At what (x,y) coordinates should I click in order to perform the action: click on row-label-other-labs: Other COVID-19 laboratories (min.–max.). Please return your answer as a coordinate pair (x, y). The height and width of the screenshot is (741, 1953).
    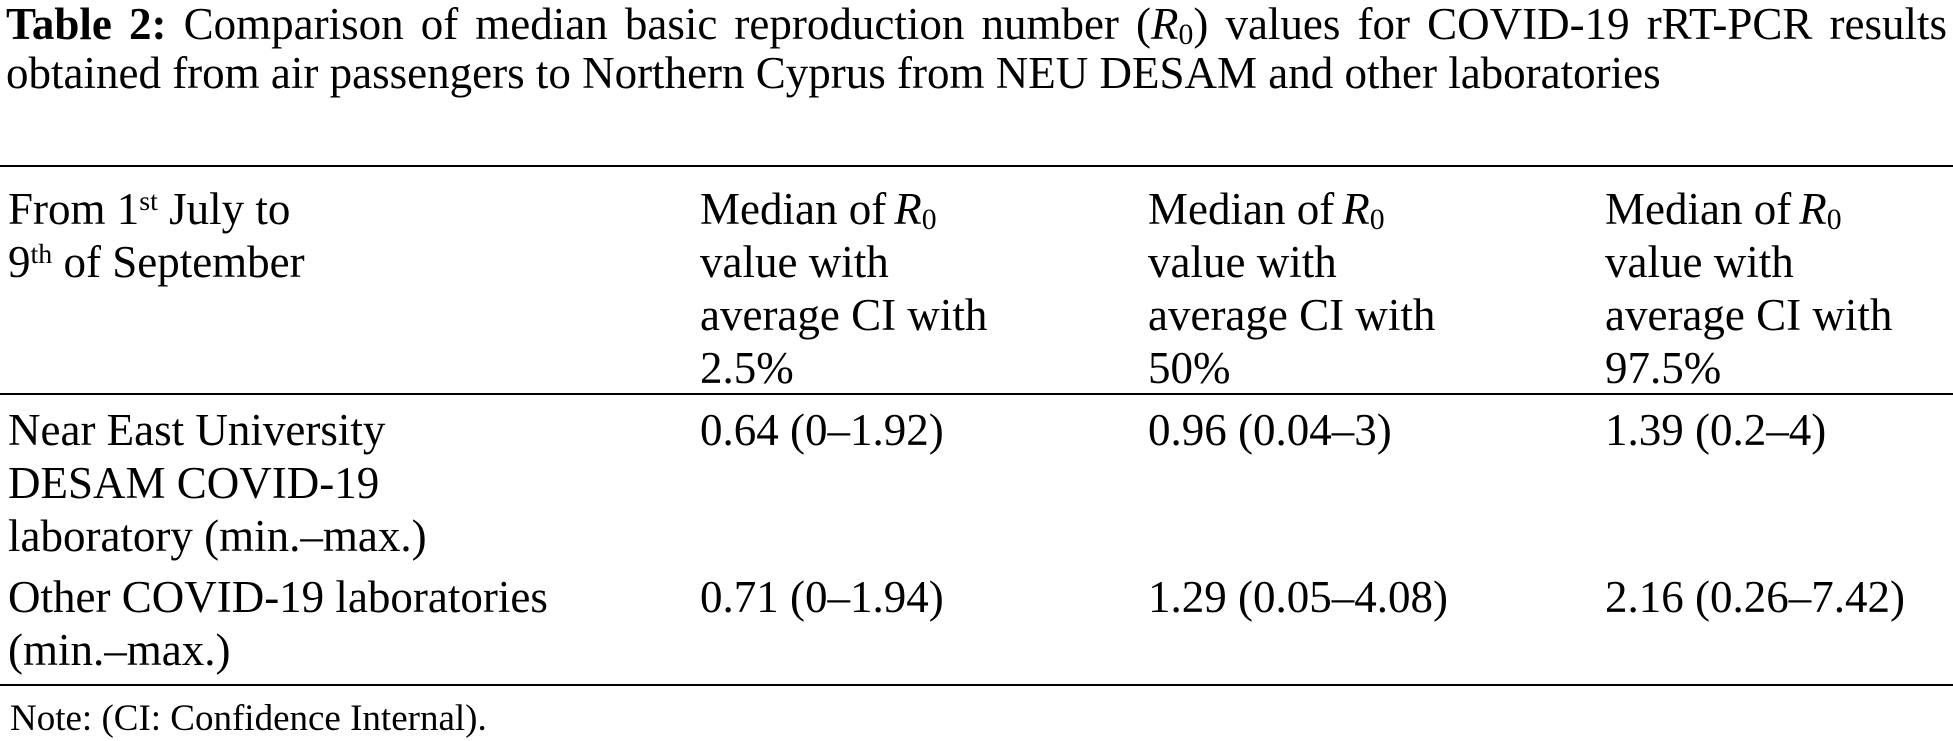
    Looking at the image, I should click on (354, 624).